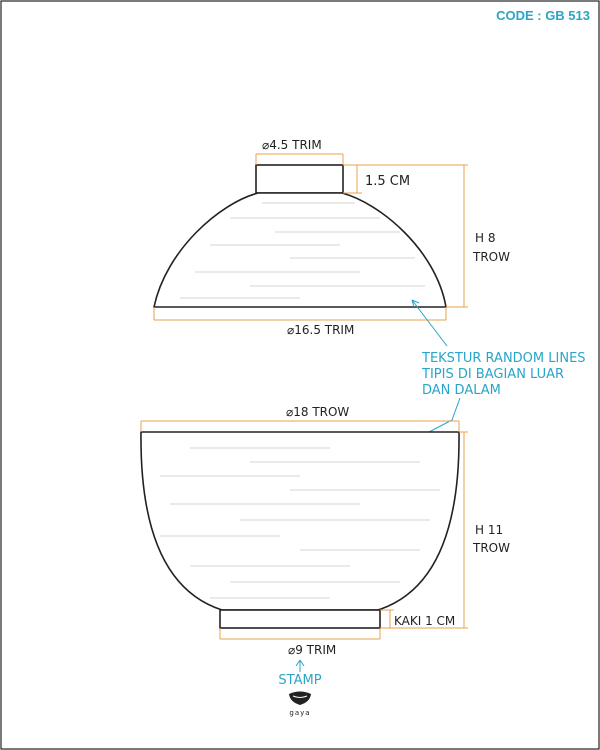  What do you see at coordinates (299, 680) in the screenshot?
I see `stamp-label: STAMP` at bounding box center [299, 680].